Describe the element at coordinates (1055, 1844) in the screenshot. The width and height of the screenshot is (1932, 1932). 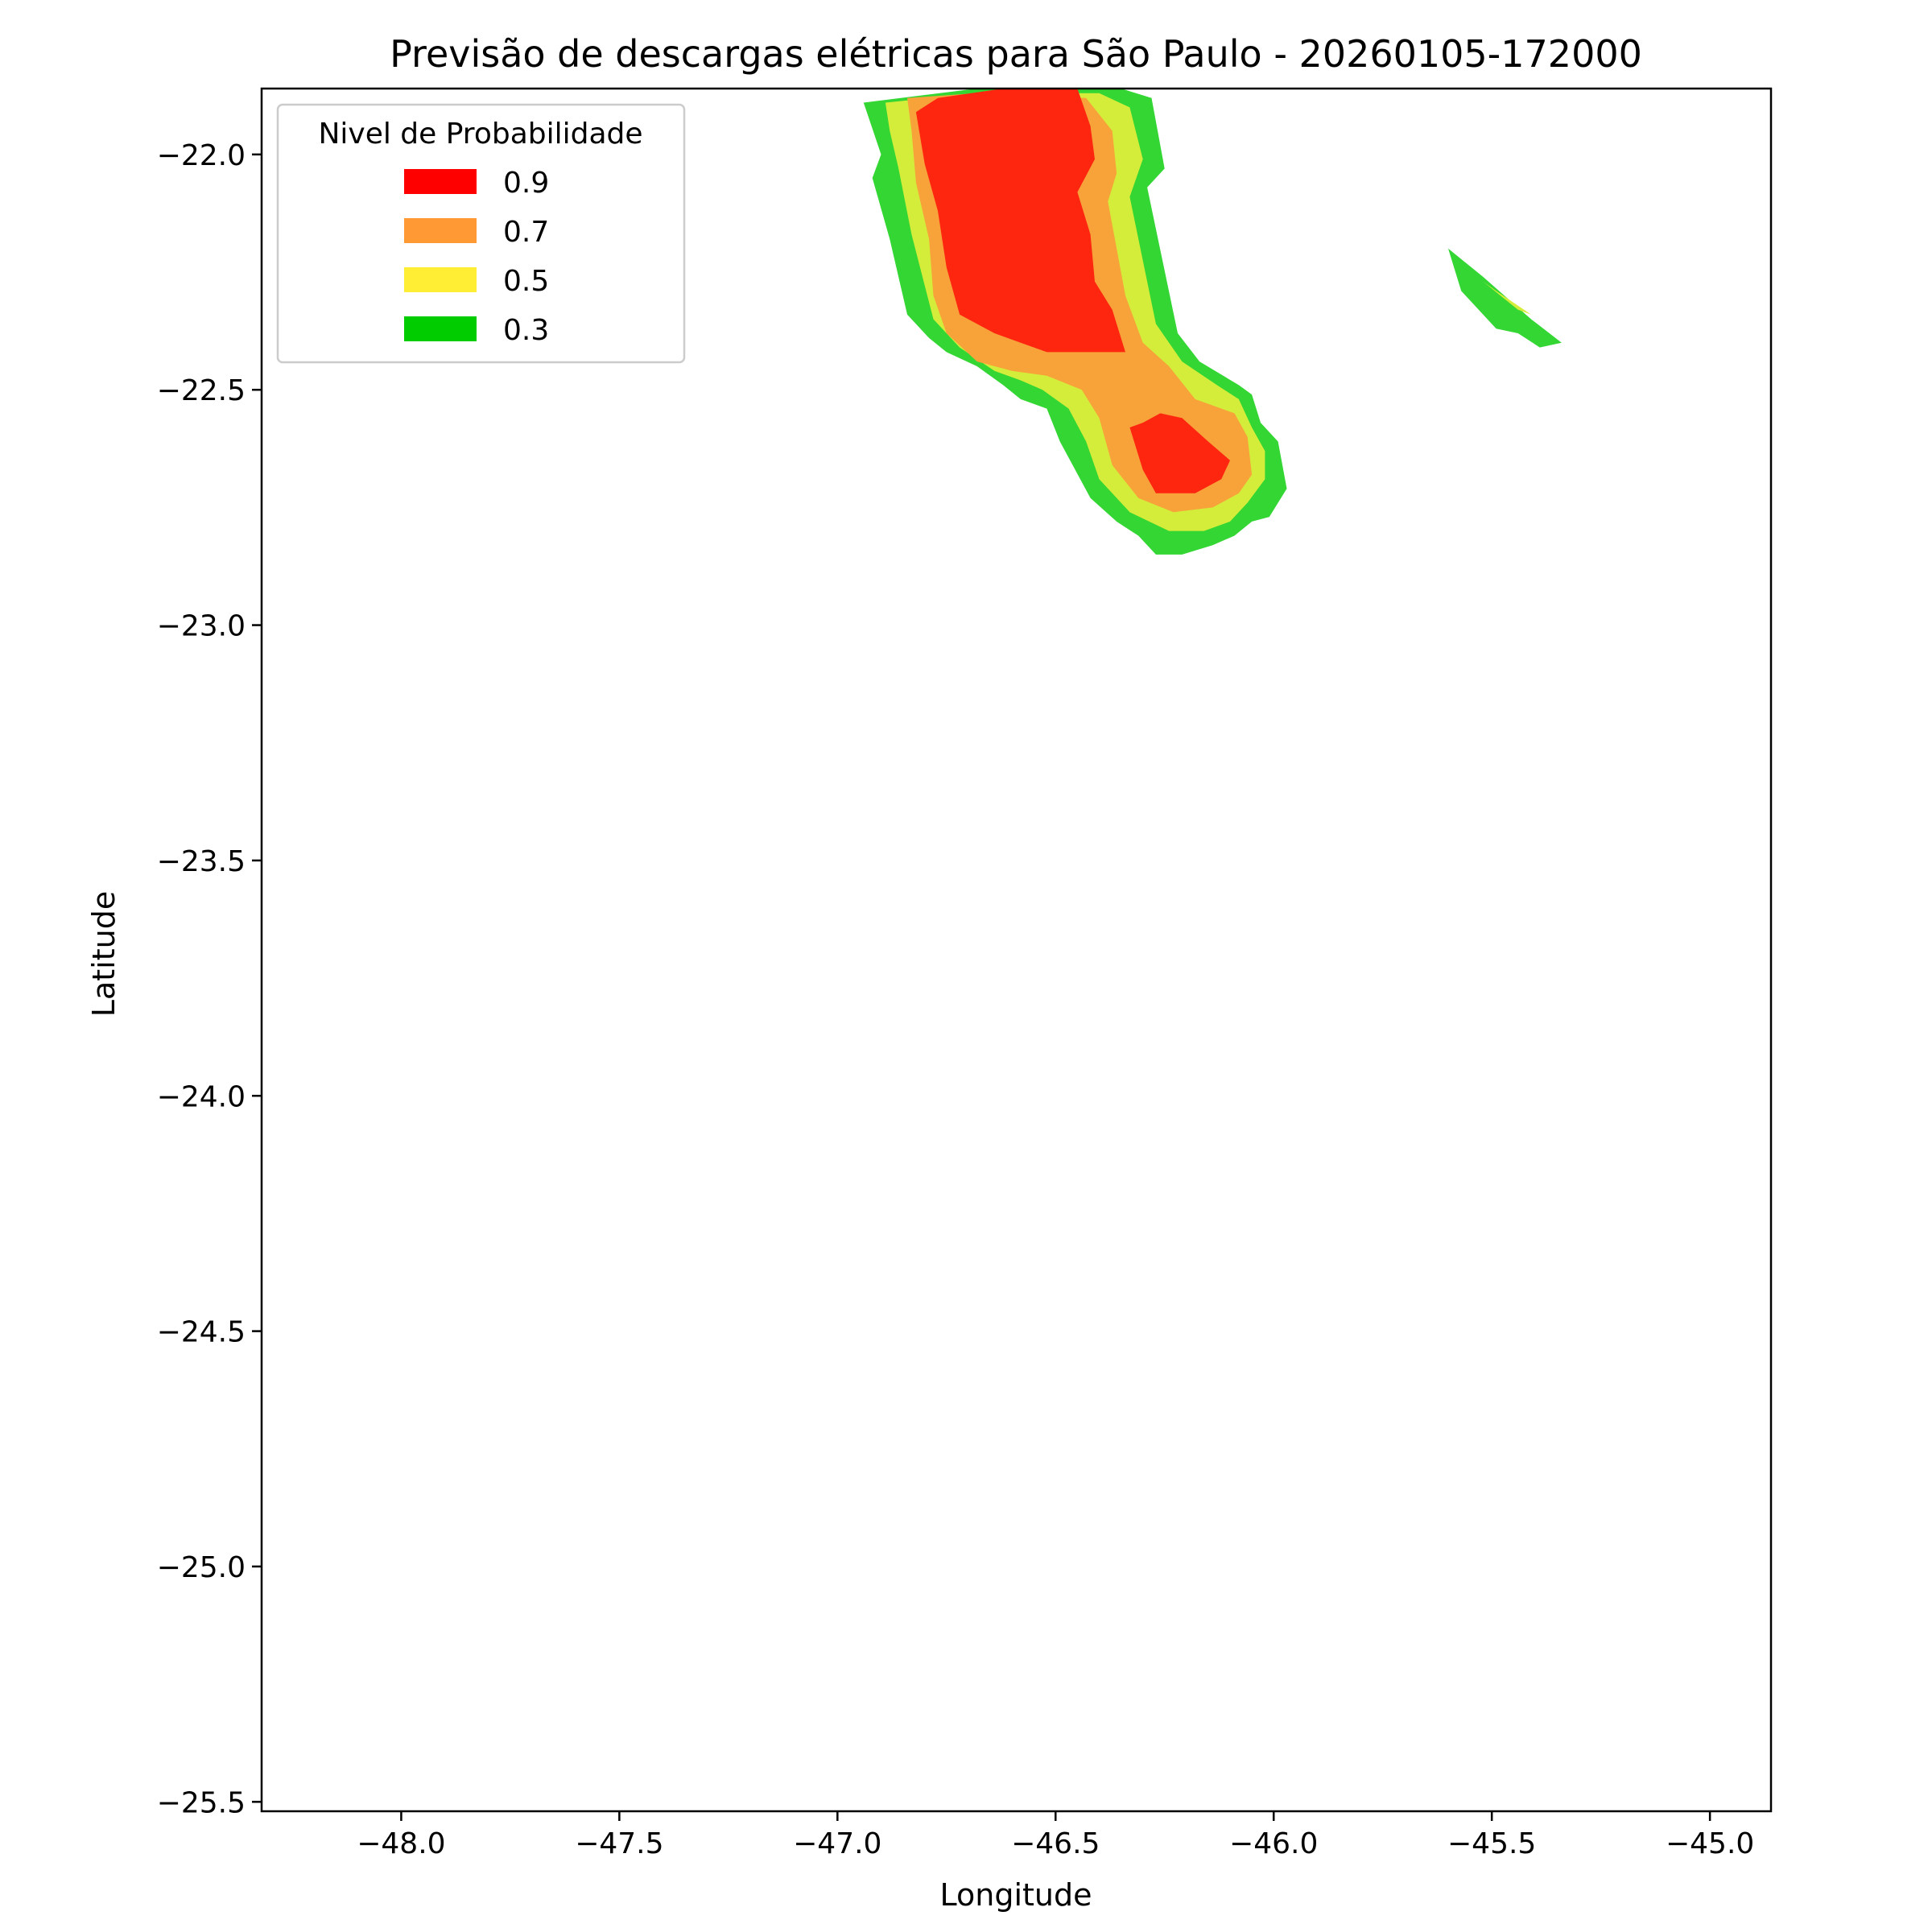
I see `x-tick-label: −46.5` at that location.